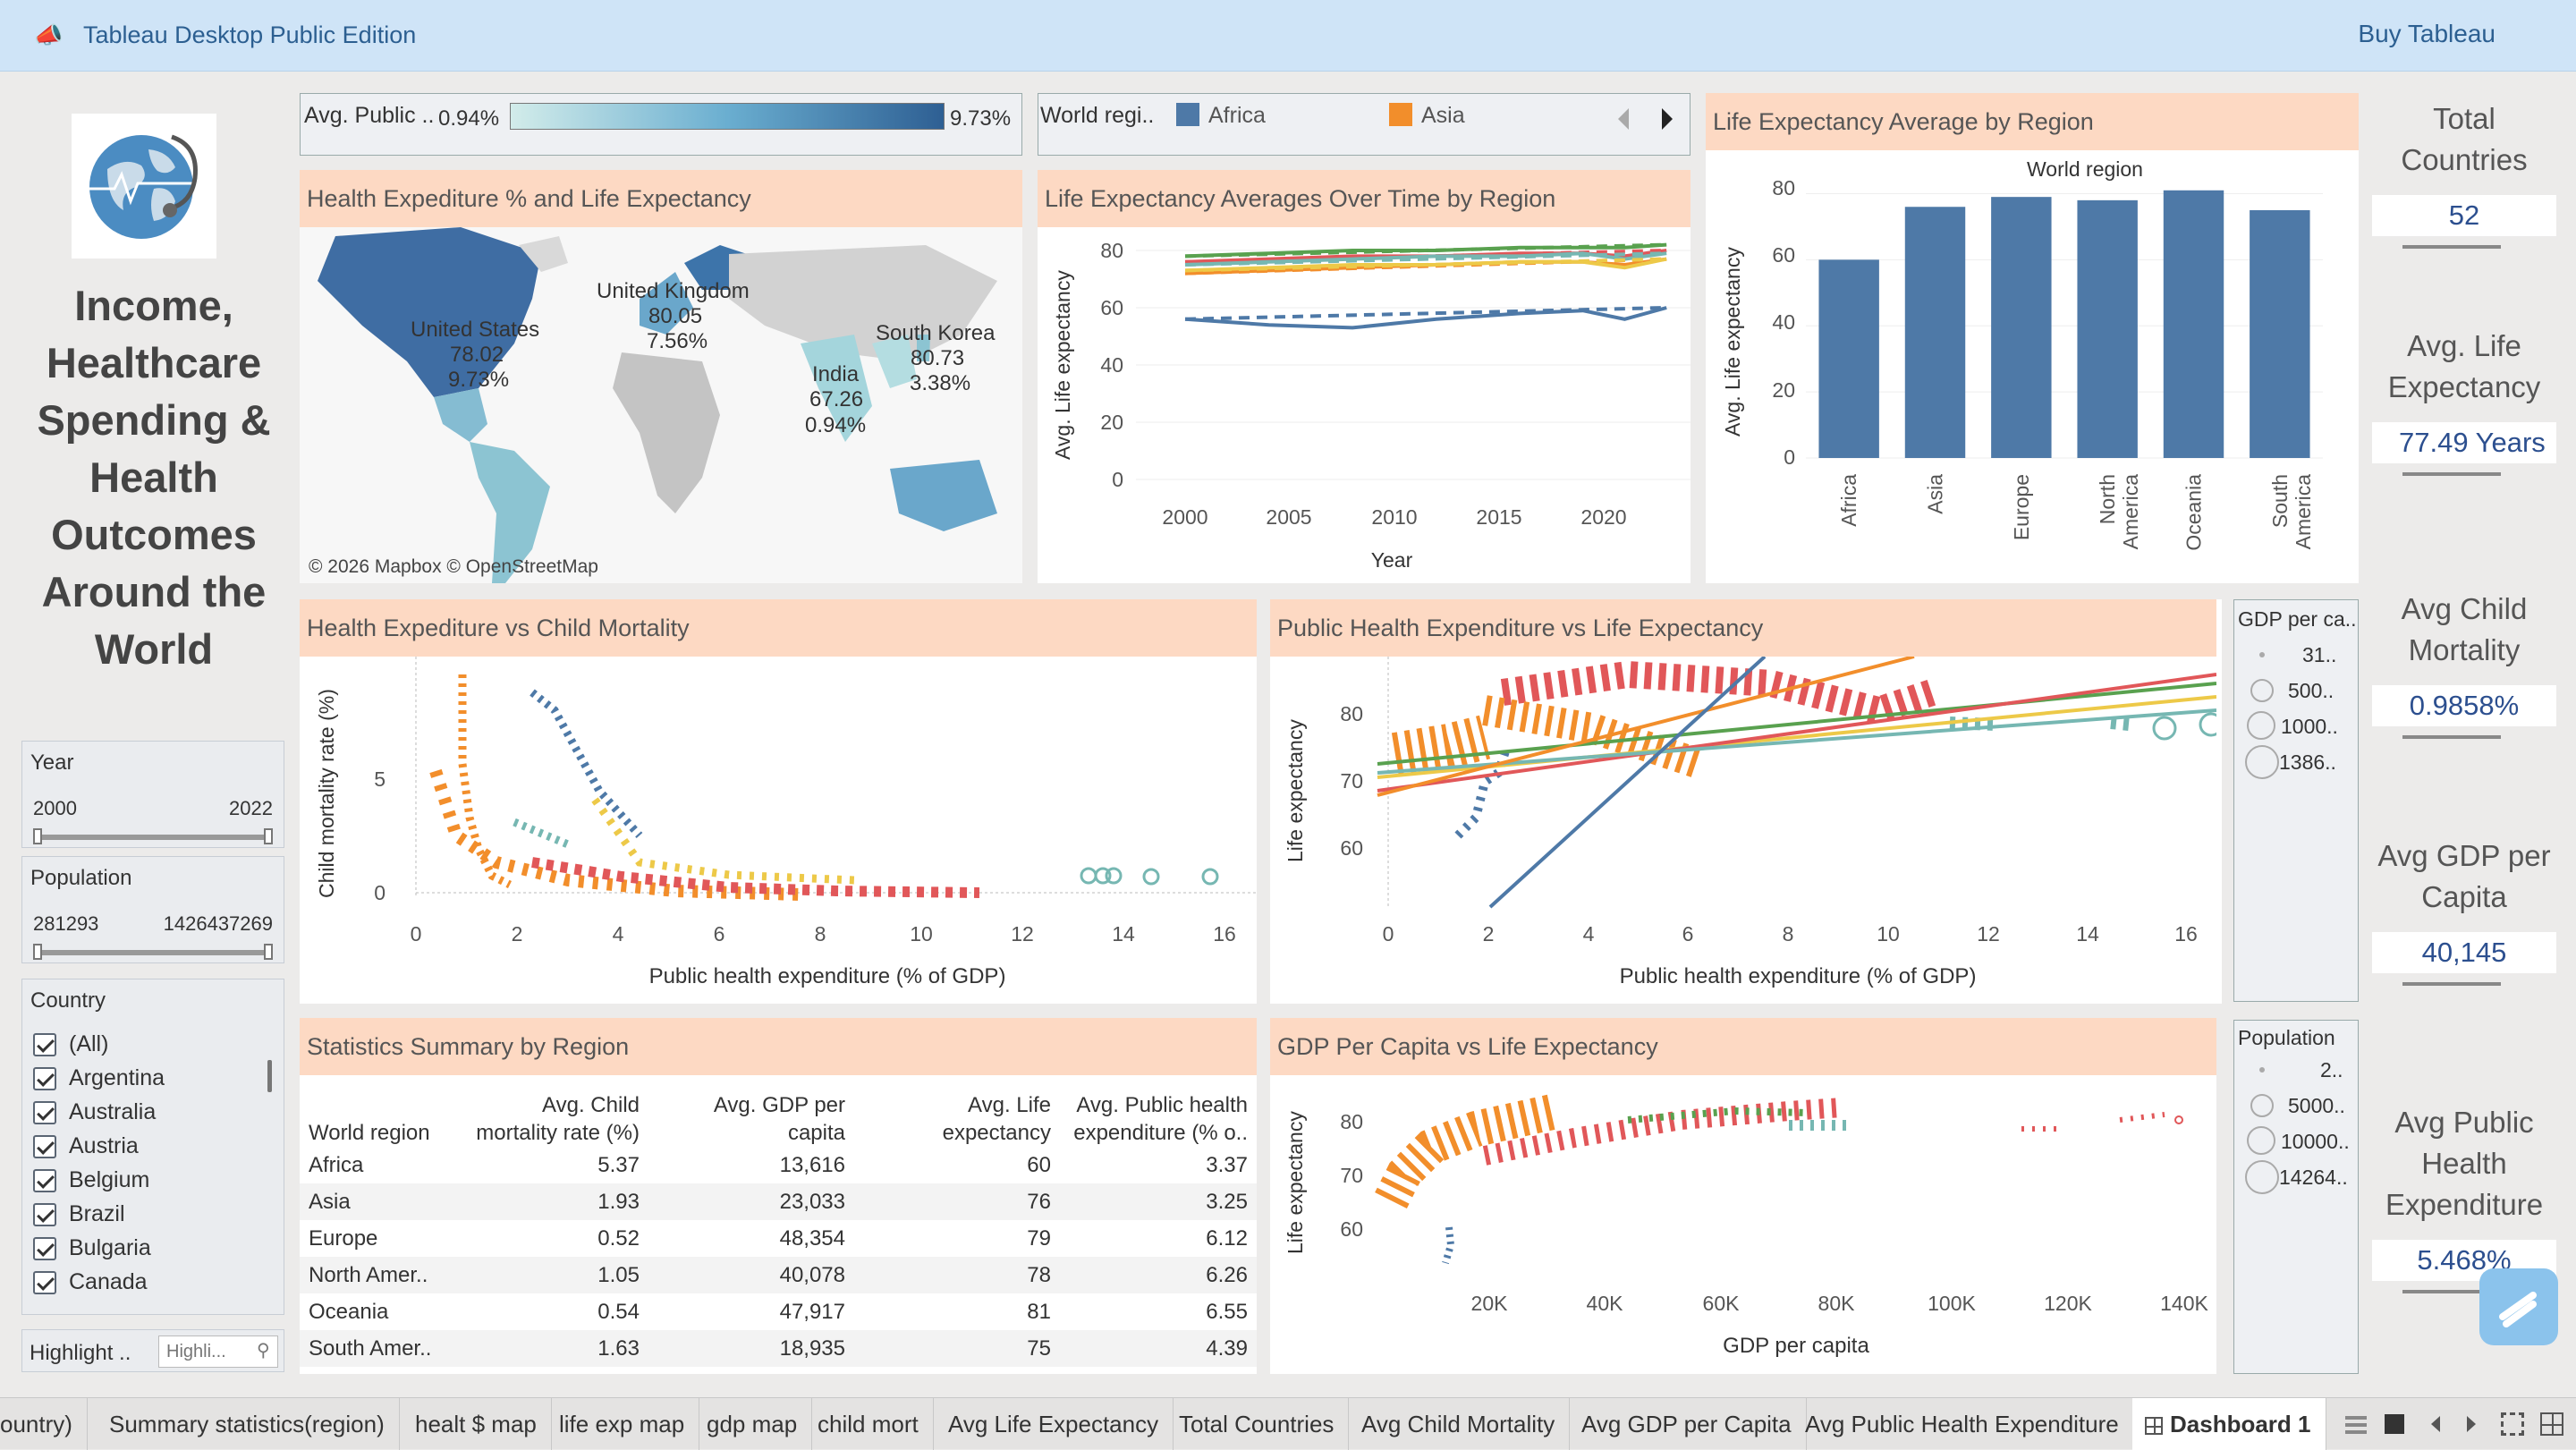 This screenshot has width=2576, height=1450. I want to click on stats-header-child: Avg. Child mortality rate (%), so click(558, 1119).